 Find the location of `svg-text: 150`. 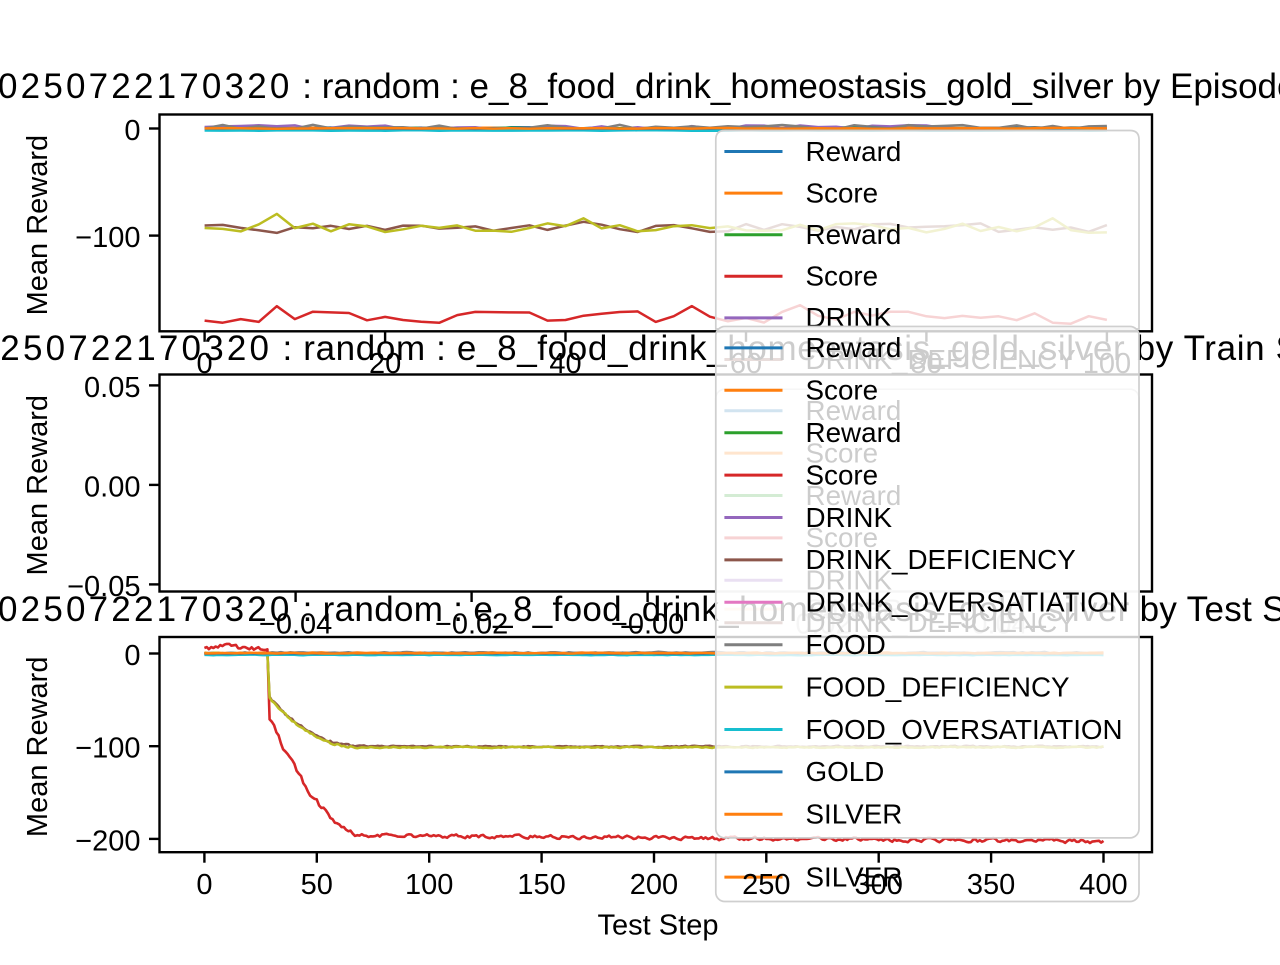

svg-text: 150 is located at coordinates (541, 885).